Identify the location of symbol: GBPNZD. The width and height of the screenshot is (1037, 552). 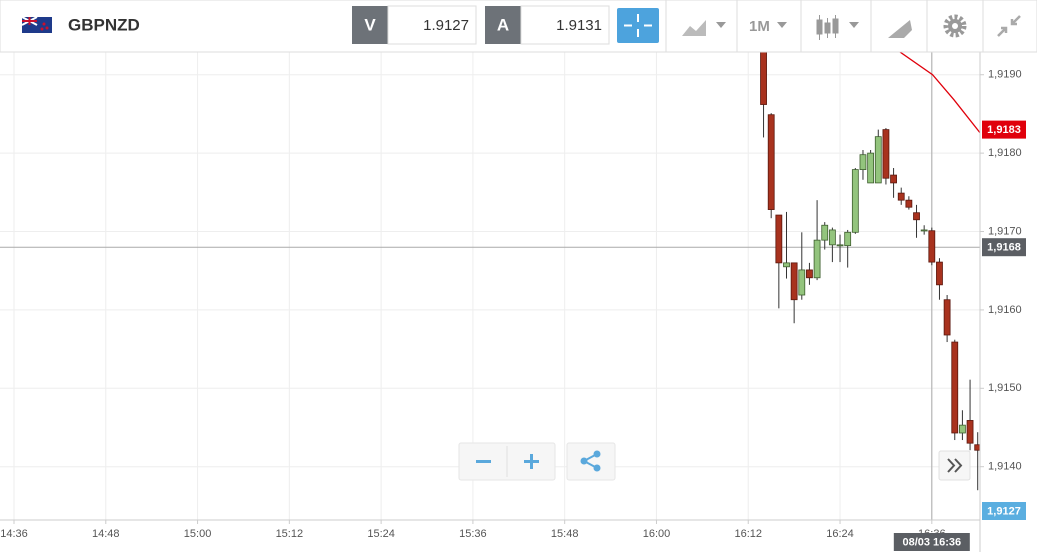
(104, 24).